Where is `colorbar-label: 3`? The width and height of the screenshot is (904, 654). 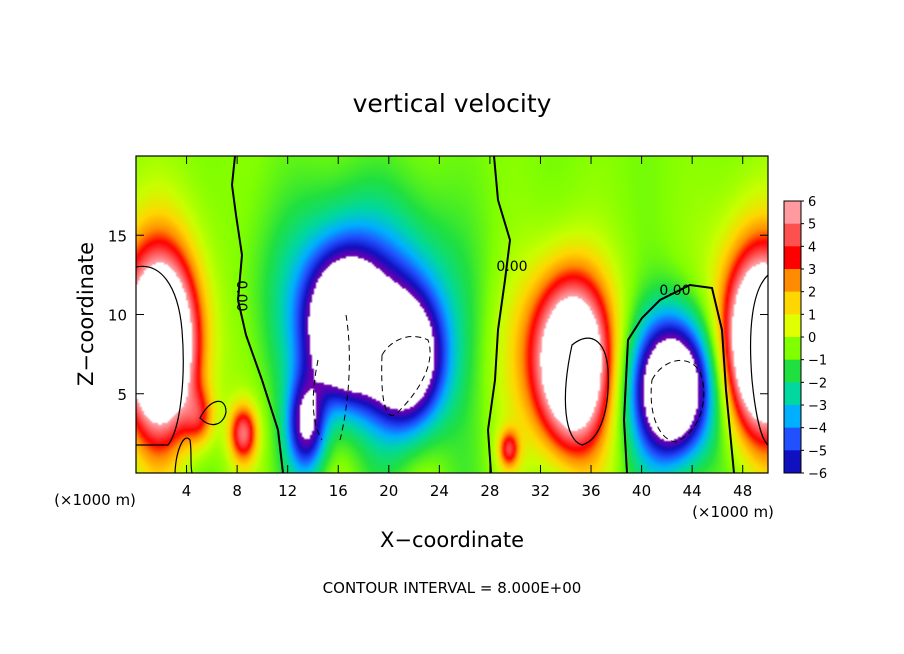 colorbar-label: 3 is located at coordinates (812, 270).